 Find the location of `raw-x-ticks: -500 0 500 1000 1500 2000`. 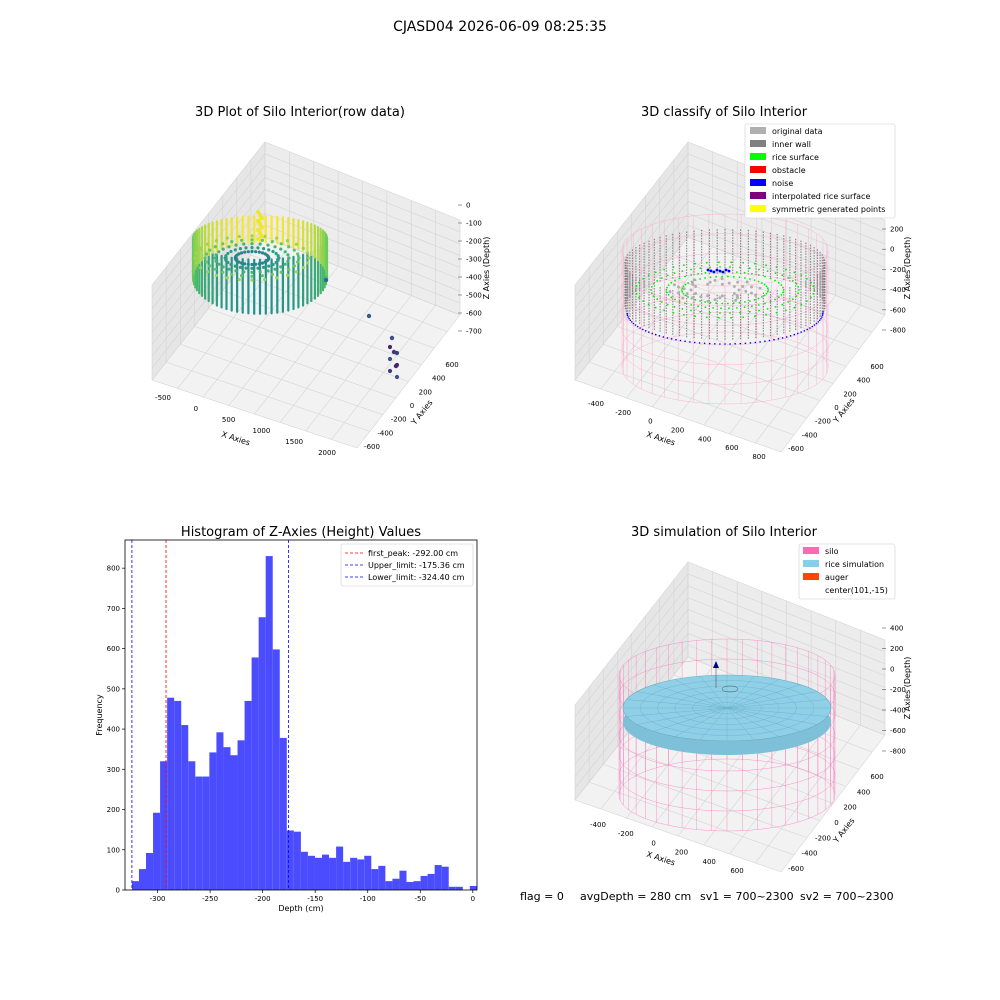

raw-x-ticks: -500 0 500 1000 1500 2000 is located at coordinates (245, 425).